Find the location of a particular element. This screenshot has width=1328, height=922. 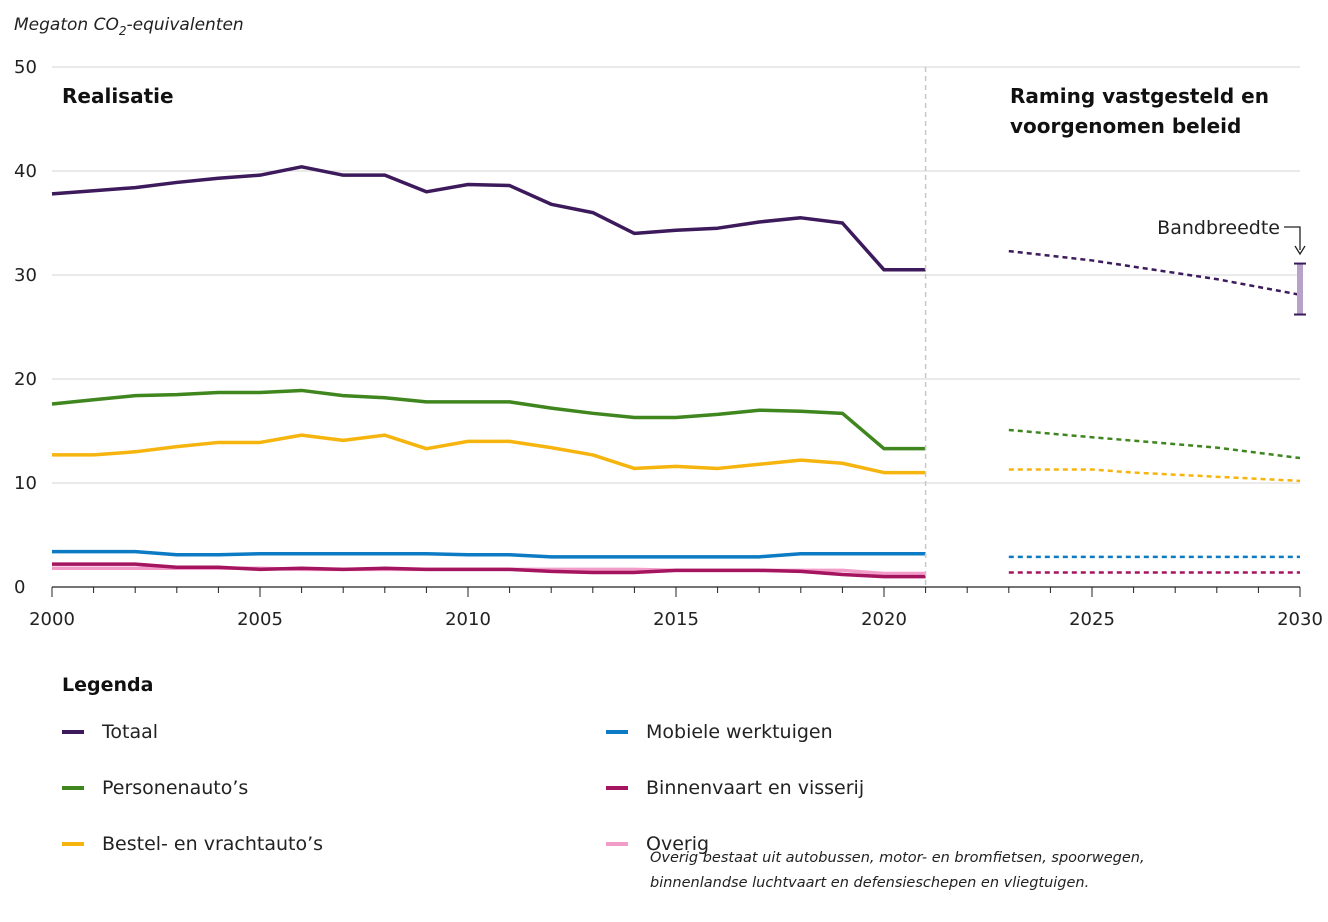

legend-label: Overig is located at coordinates (678, 844).